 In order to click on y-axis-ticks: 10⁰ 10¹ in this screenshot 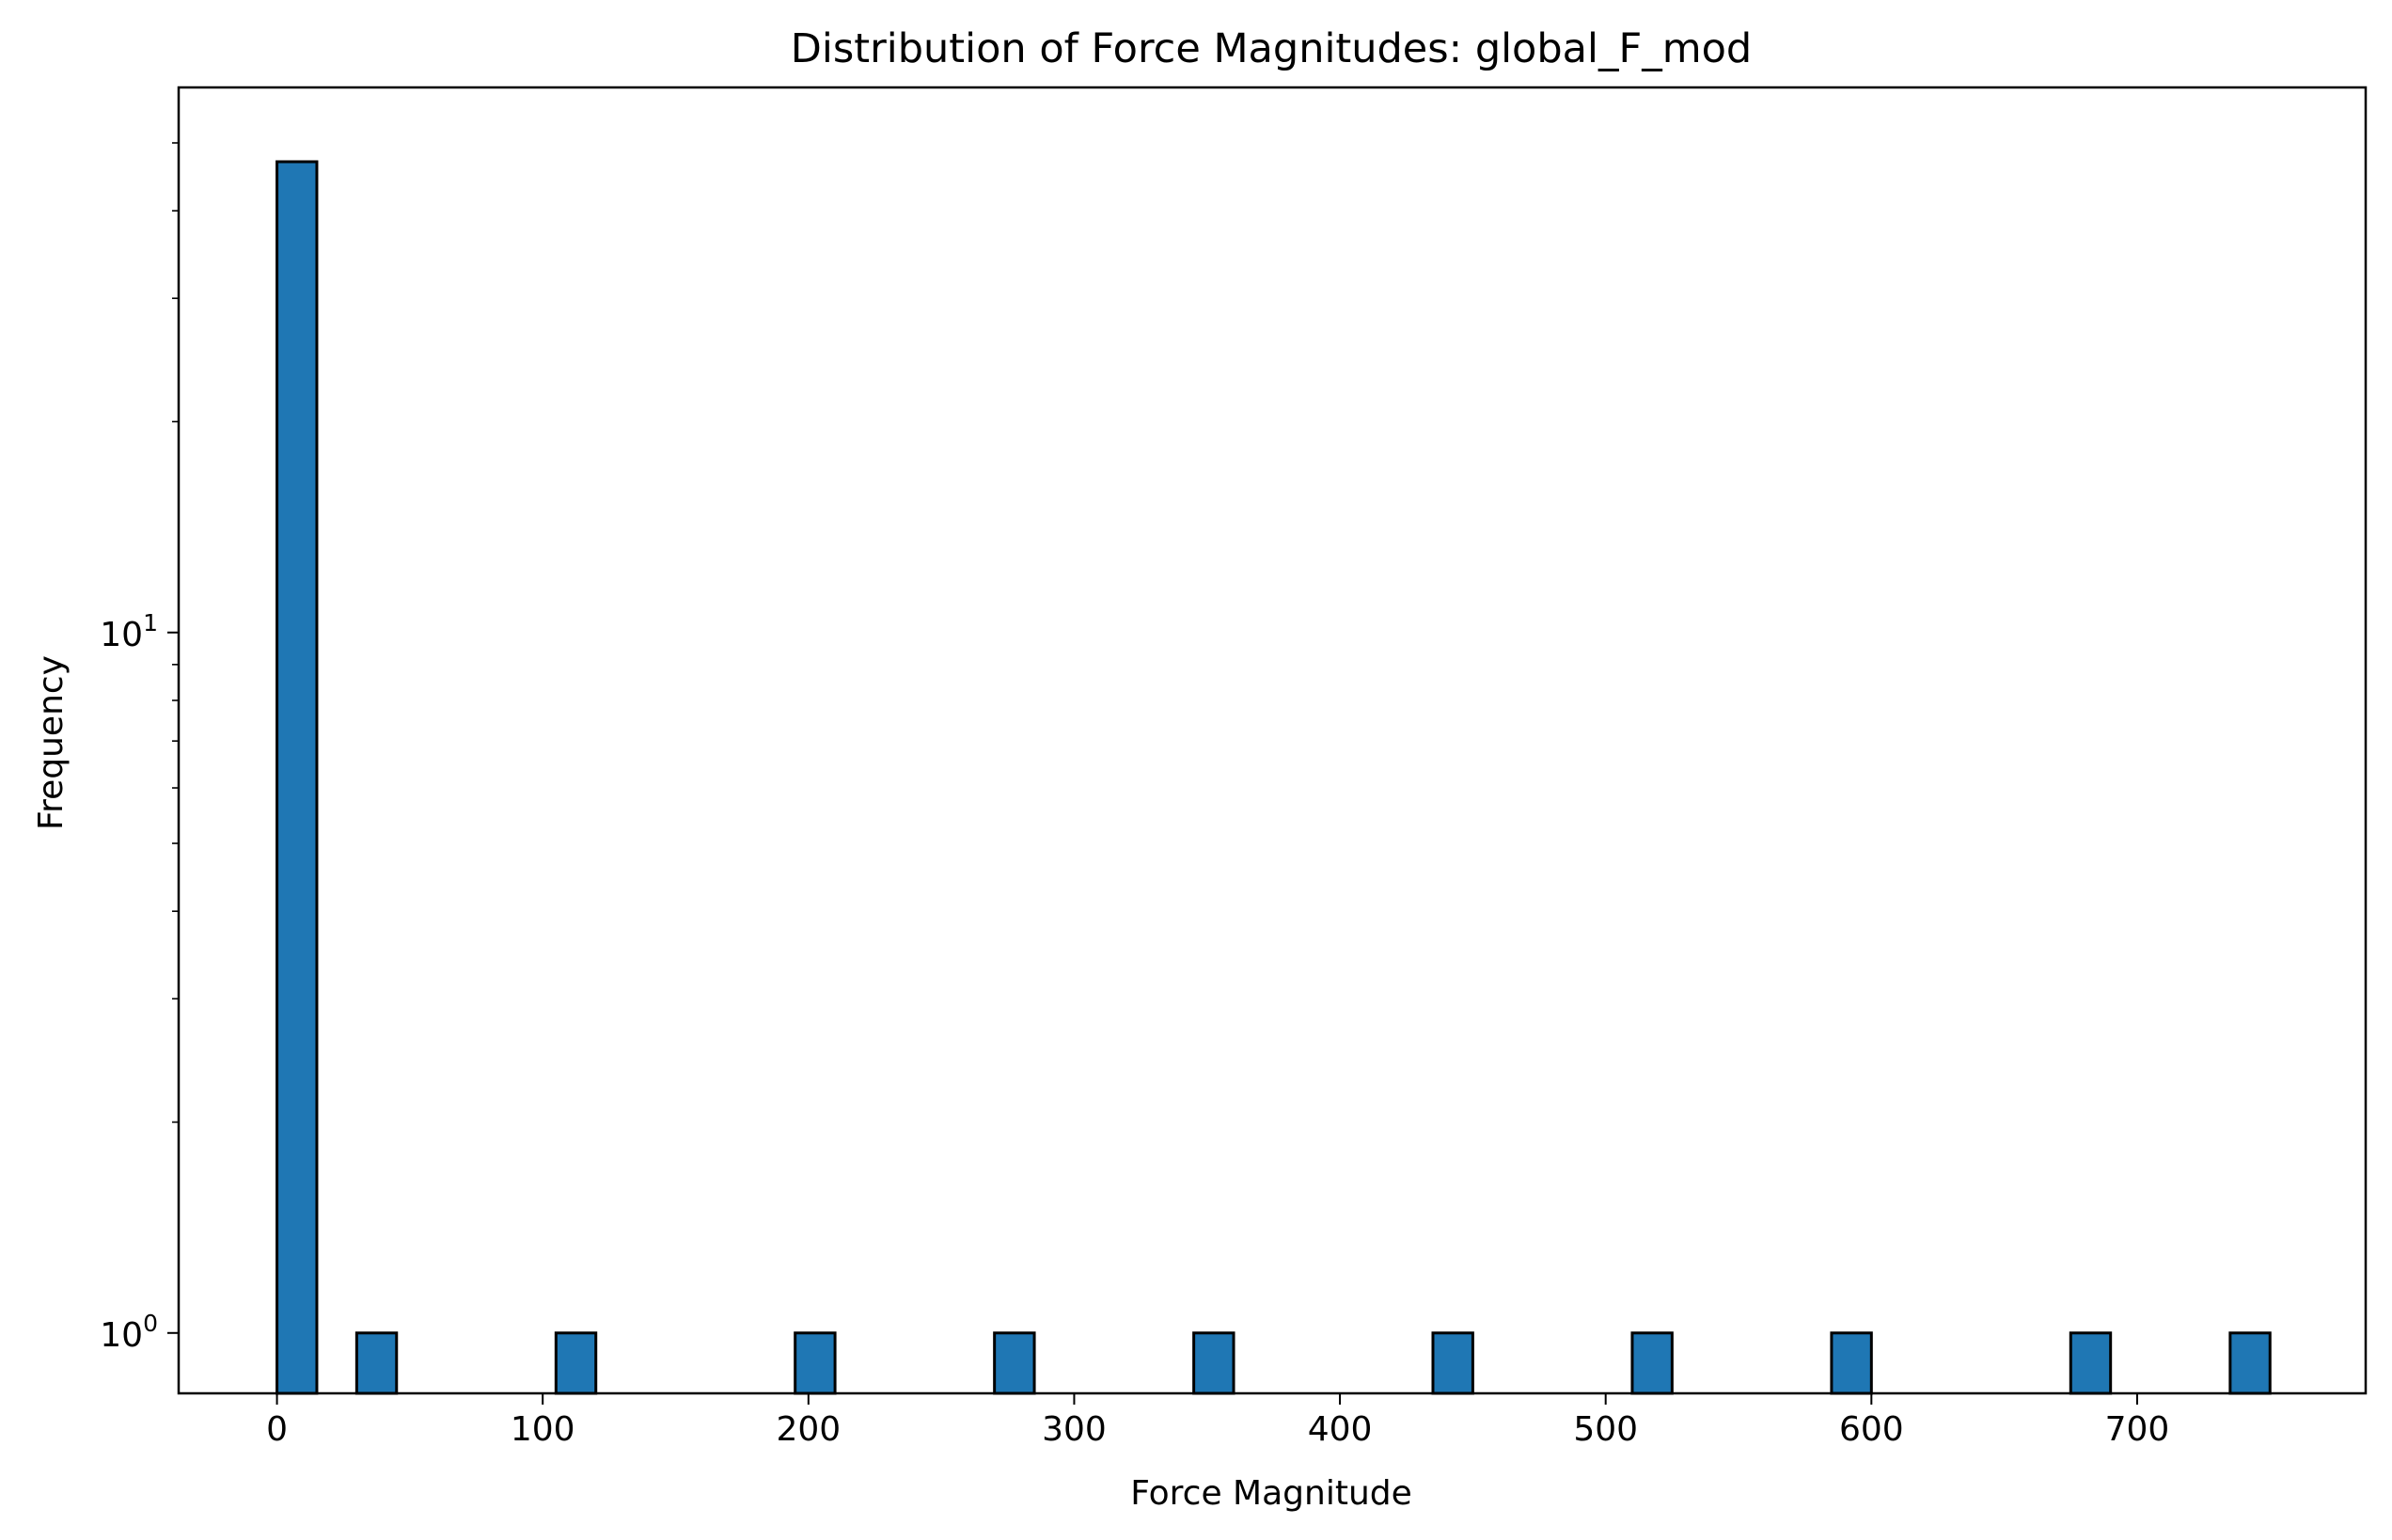, I will do `click(139, 749)`.